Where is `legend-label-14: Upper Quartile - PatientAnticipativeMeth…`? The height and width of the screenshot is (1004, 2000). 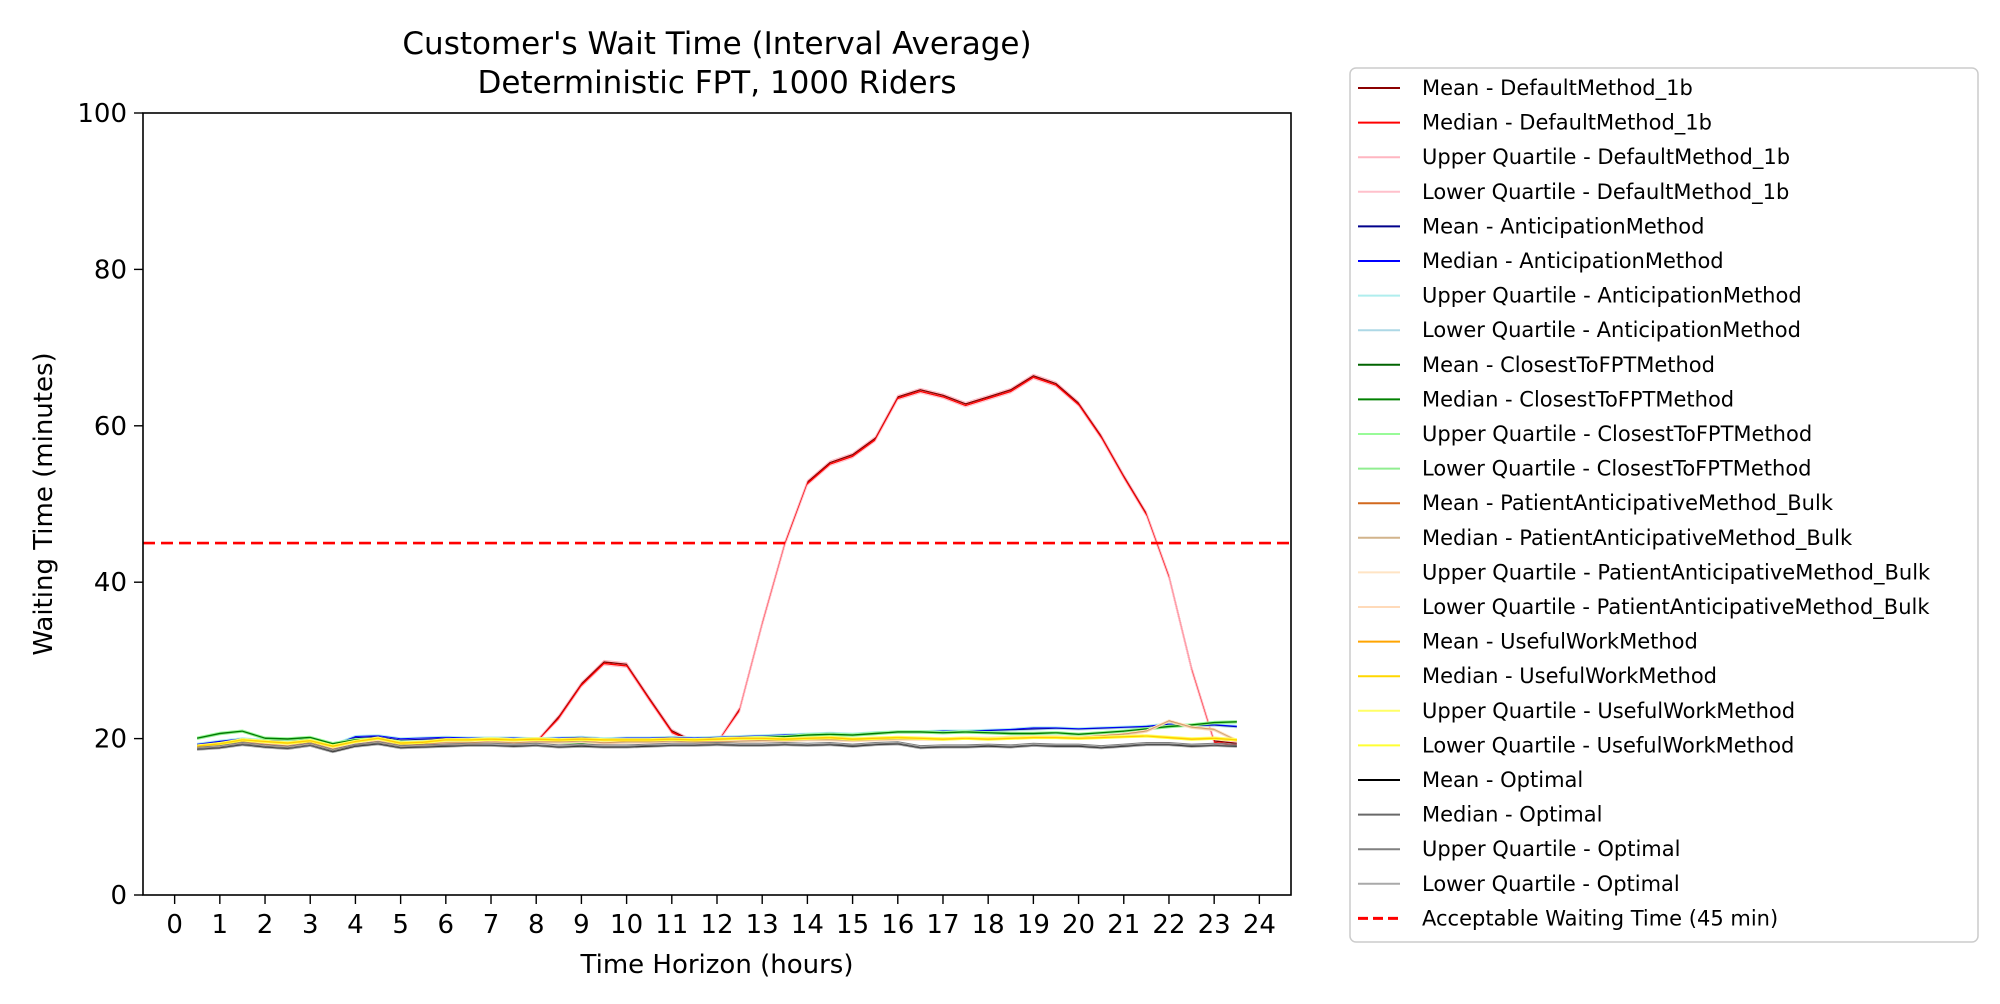 legend-label-14: Upper Quartile - PatientAnticipativeMeth… is located at coordinates (1676, 572).